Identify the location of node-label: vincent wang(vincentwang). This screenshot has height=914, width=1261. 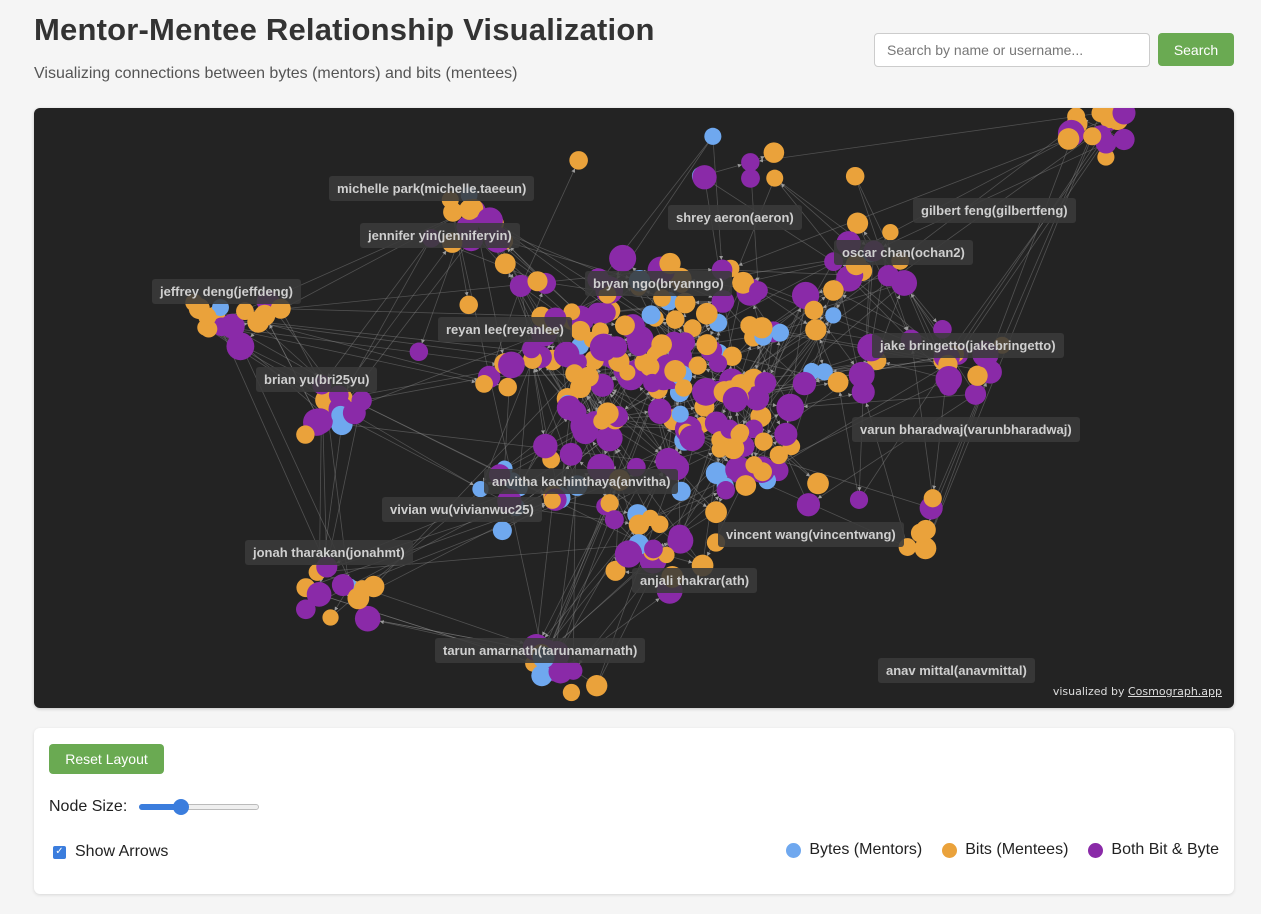
(811, 534).